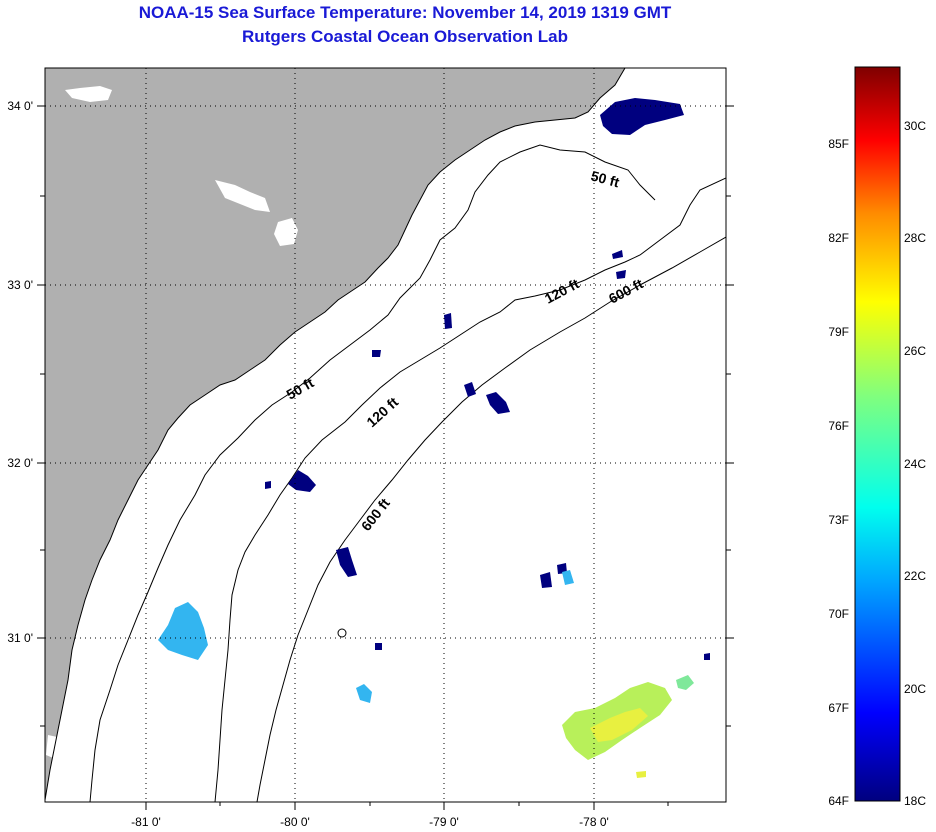 This screenshot has height=832, width=936. What do you see at coordinates (20, 106) in the screenshot?
I see `lat-label: 34 0'` at bounding box center [20, 106].